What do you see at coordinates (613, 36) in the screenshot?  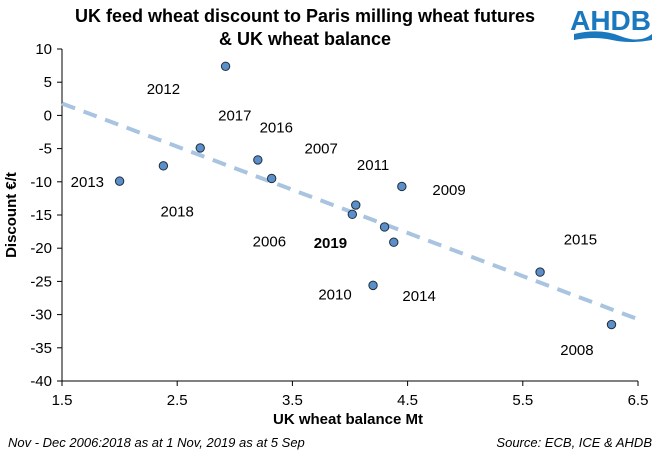 I see `ahdb-logo-wave` at bounding box center [613, 36].